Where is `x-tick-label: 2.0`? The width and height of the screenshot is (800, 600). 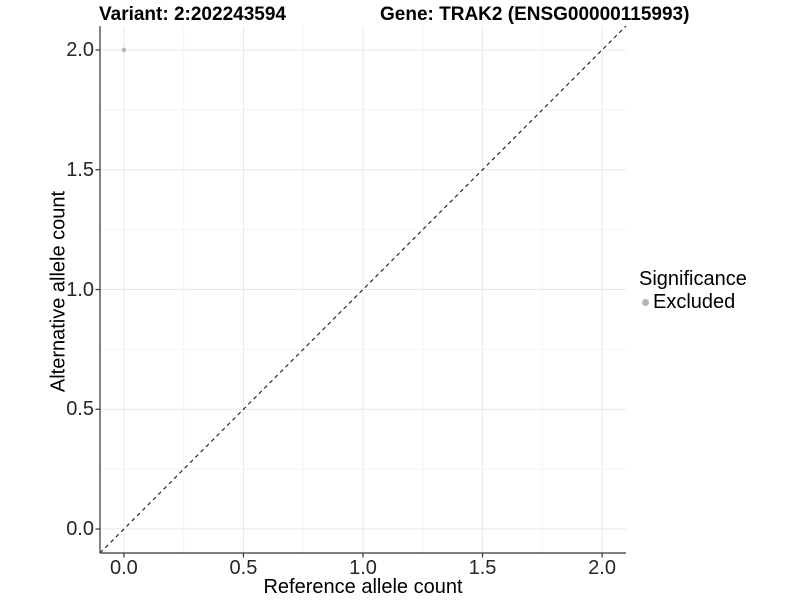 x-tick-label: 2.0 is located at coordinates (602, 568).